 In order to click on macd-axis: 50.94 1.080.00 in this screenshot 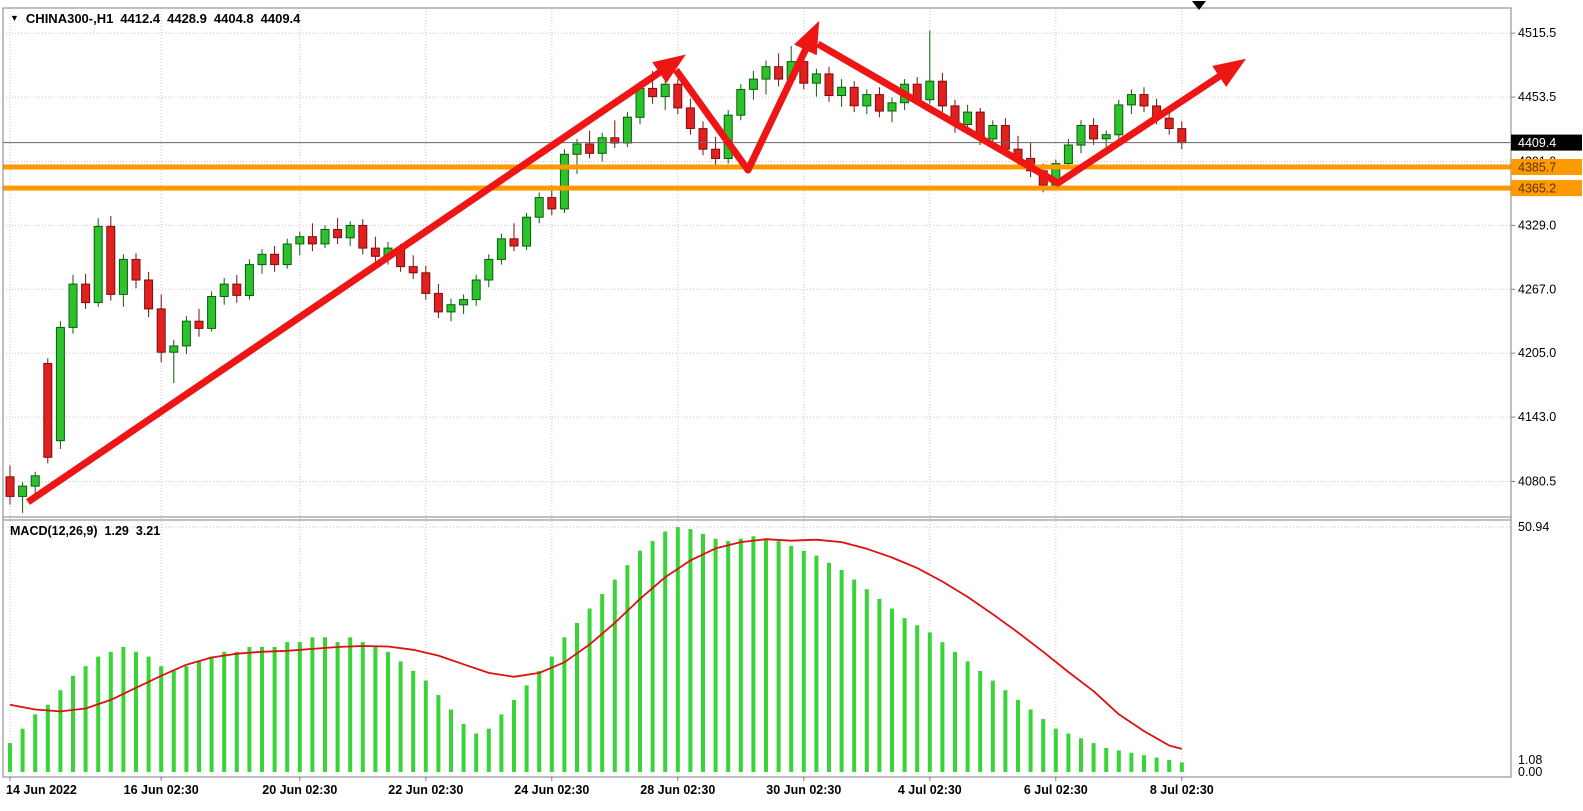, I will do `click(1533, 649)`.